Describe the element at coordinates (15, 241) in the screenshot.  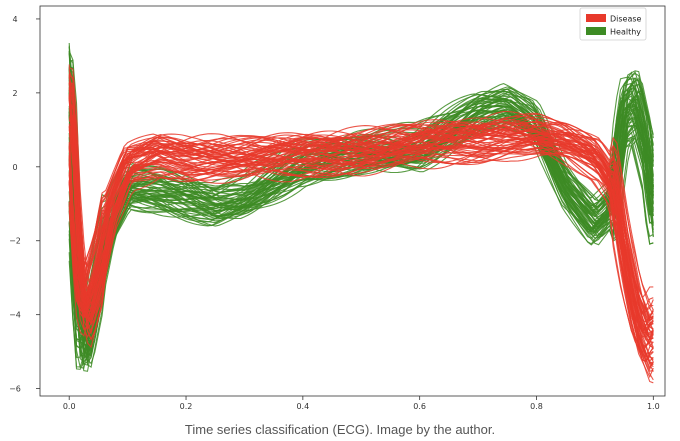
I see `y-tick-label: −2` at that location.